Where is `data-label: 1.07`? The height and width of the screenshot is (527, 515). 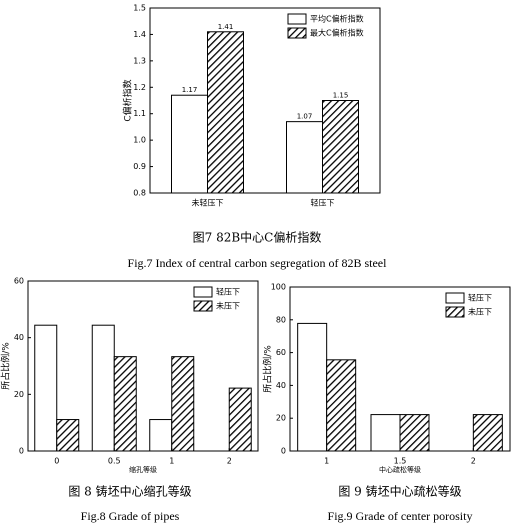
data-label: 1.07 is located at coordinates (305, 117).